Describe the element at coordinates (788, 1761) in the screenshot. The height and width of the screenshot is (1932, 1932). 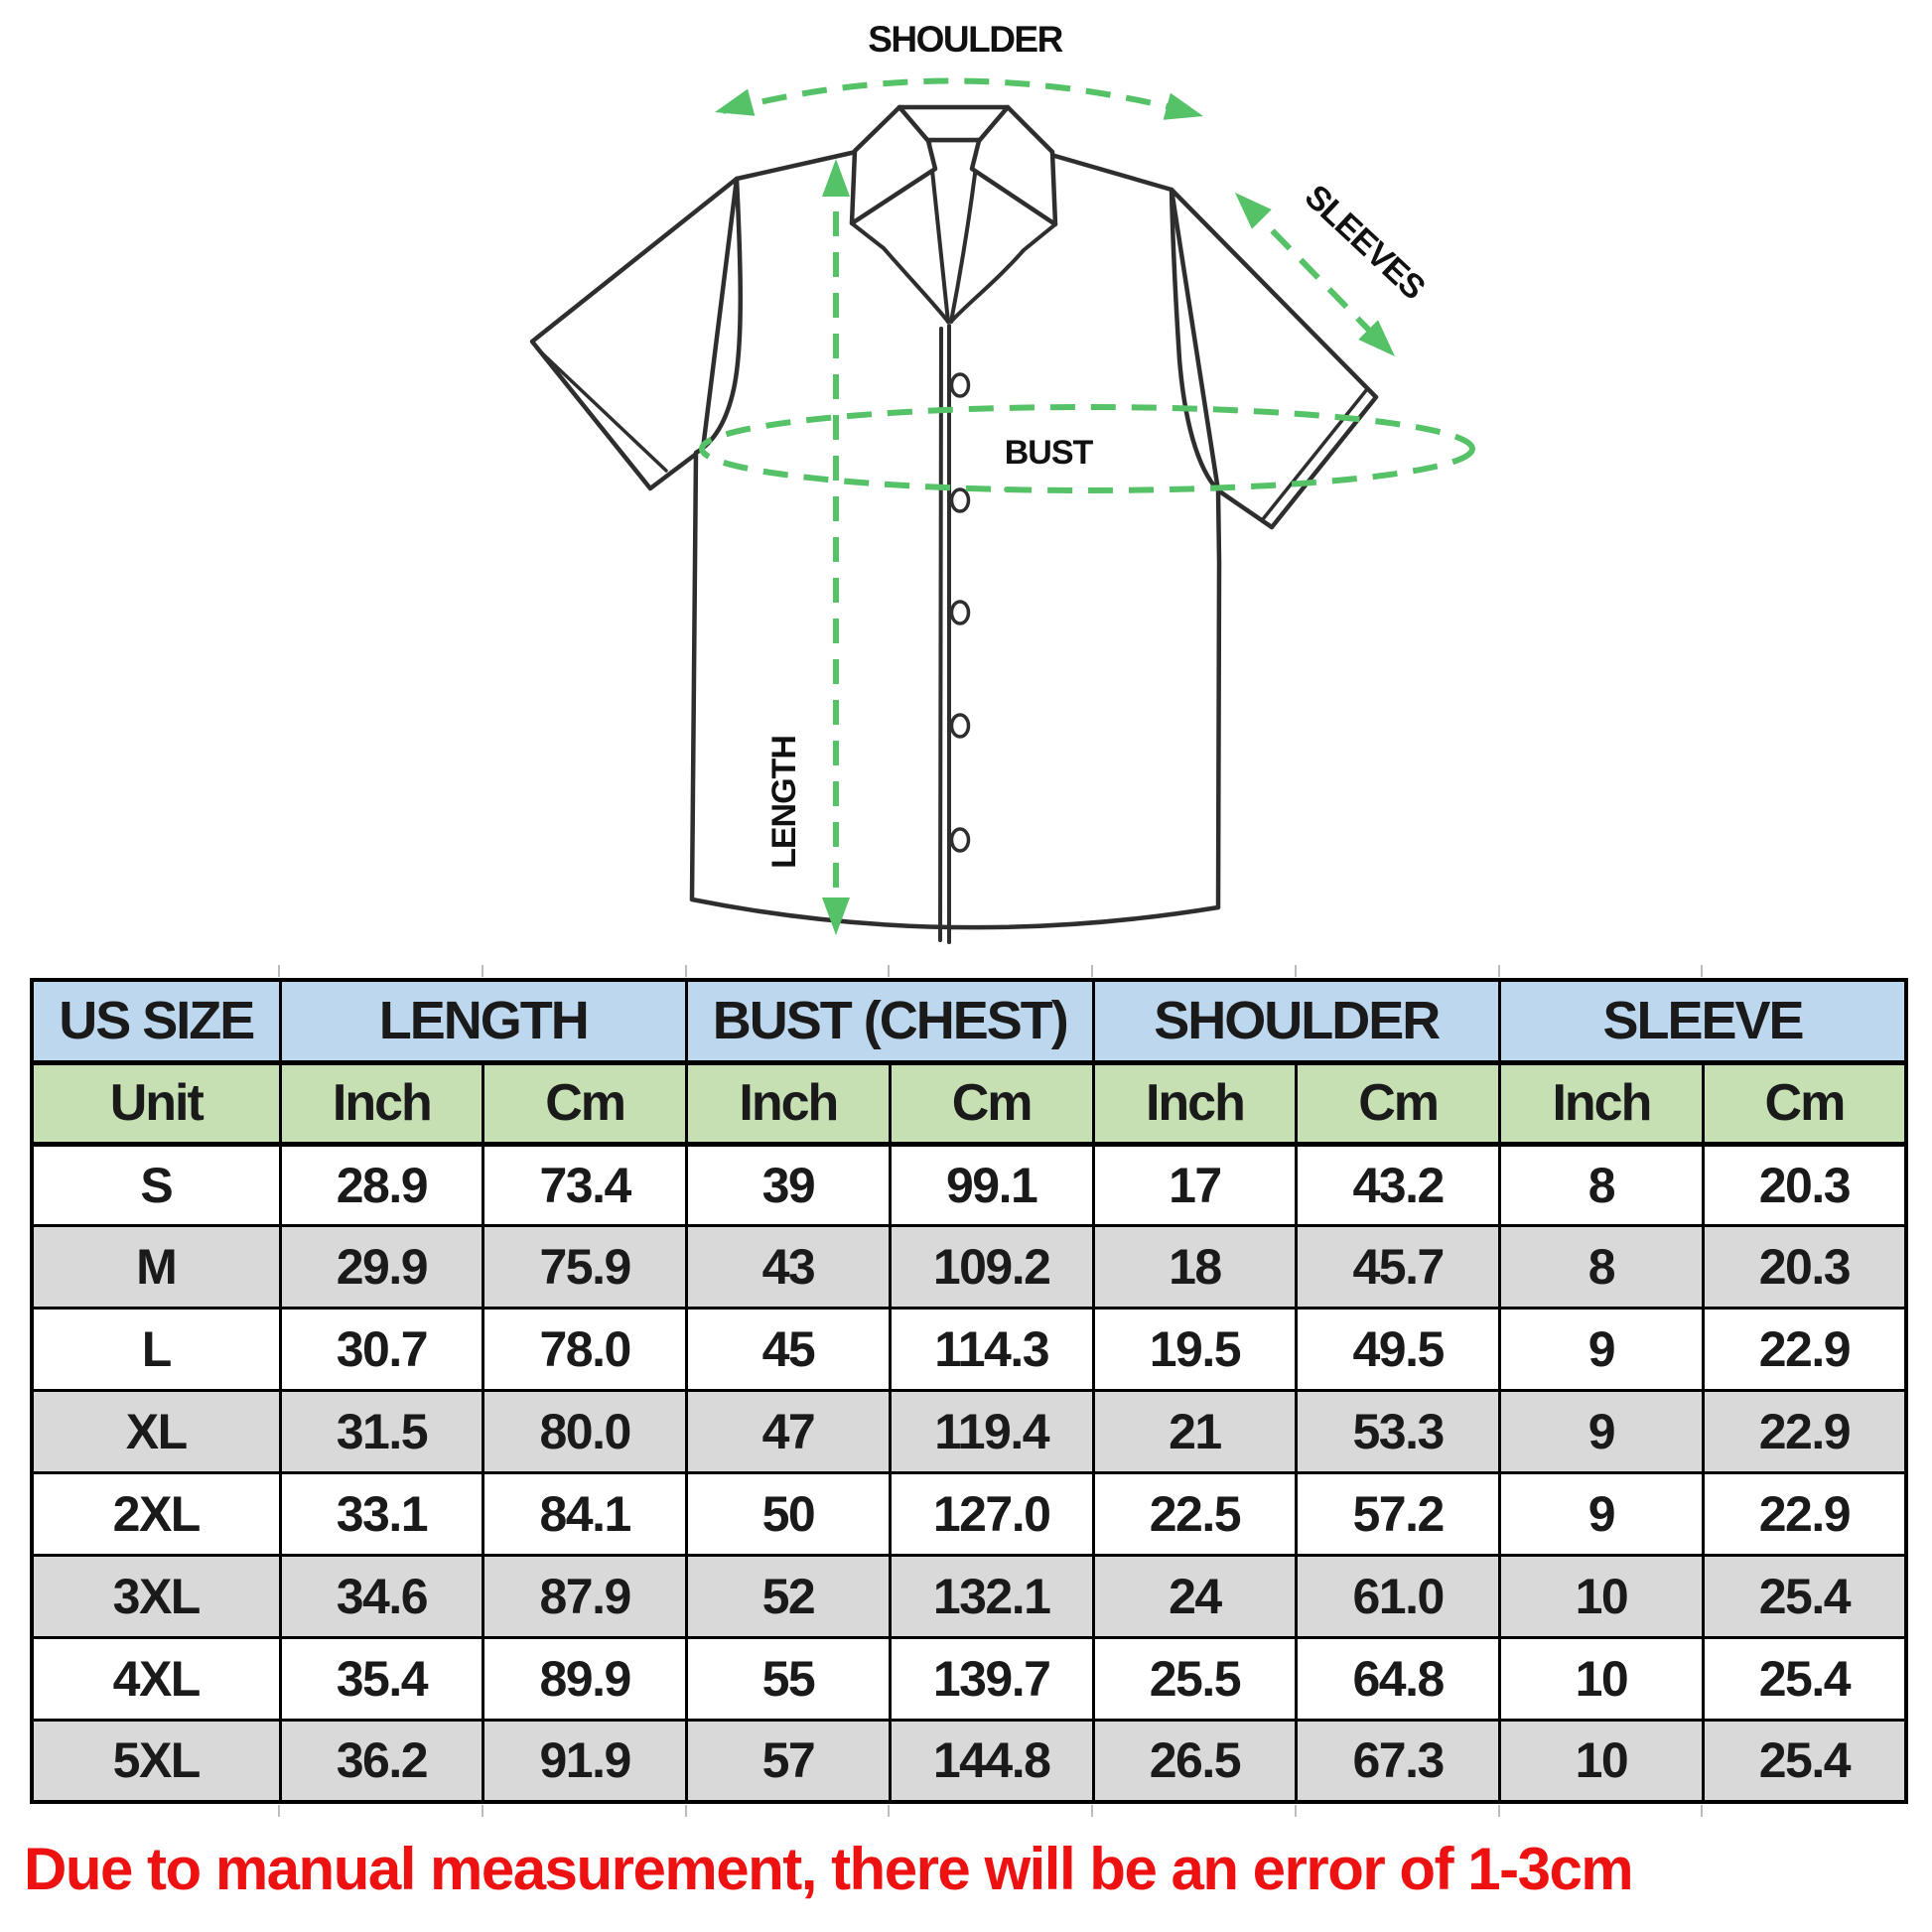
I see `value-cell: 57` at that location.